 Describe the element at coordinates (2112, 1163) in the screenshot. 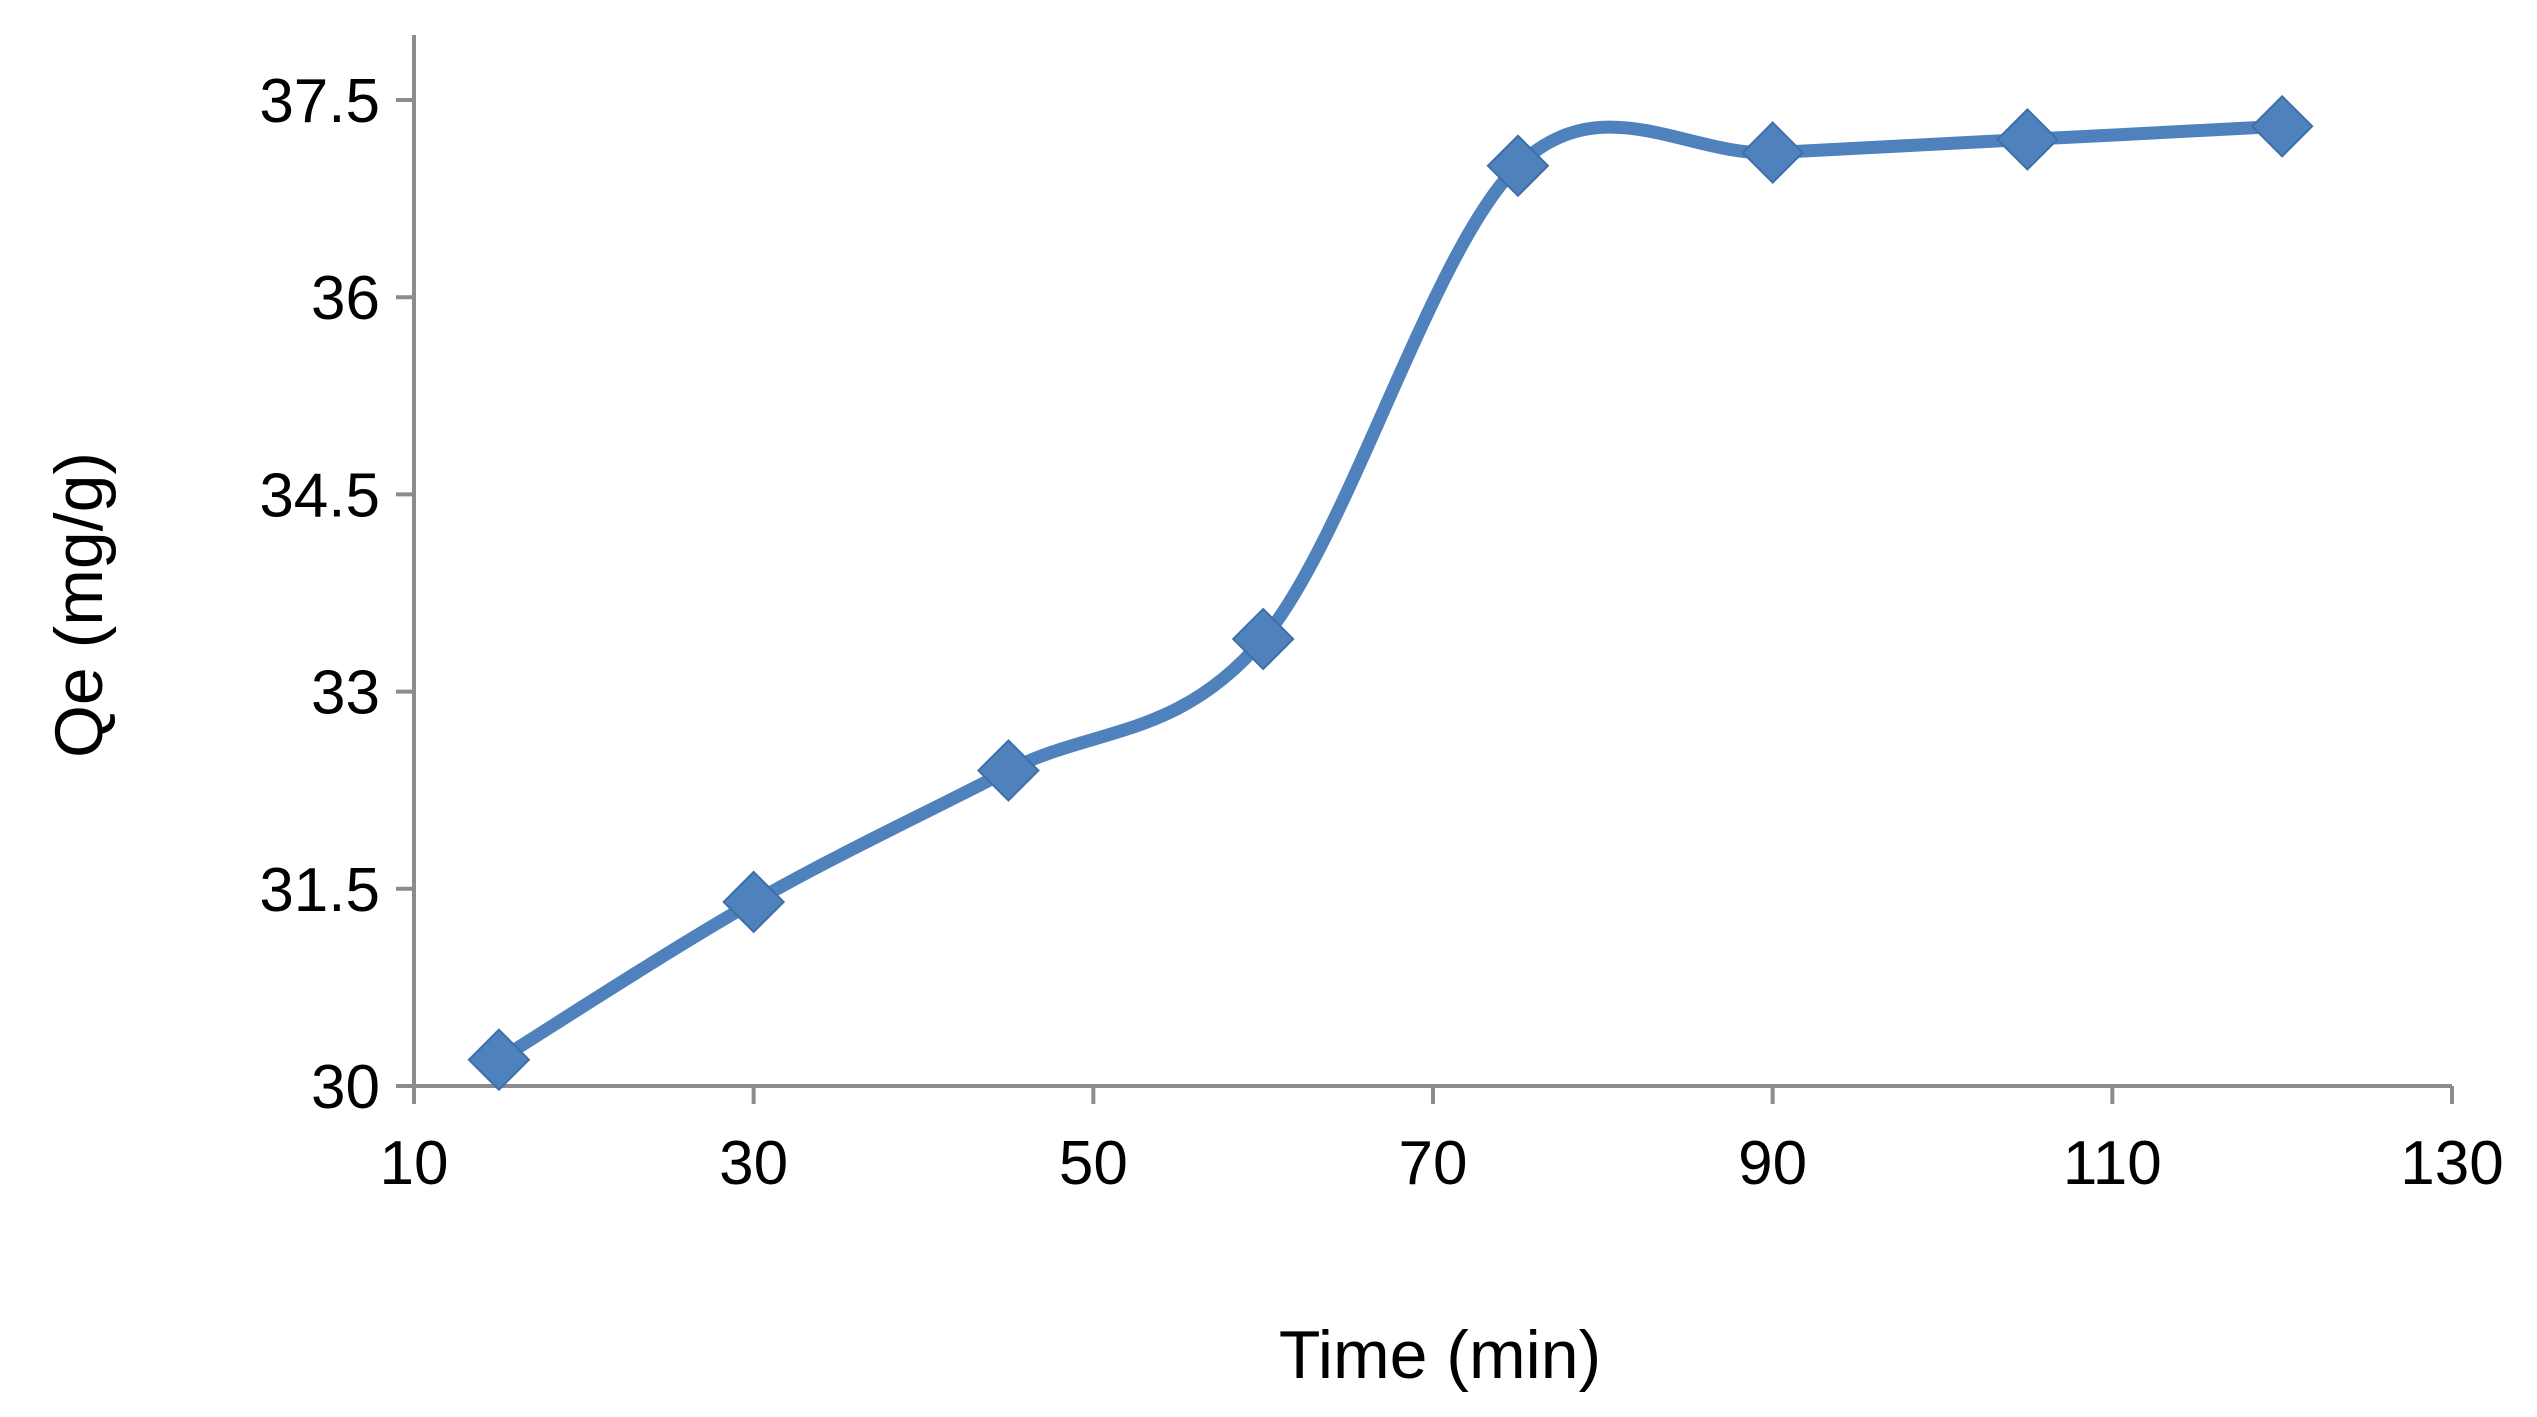

I see `x-tick-label: 110` at that location.